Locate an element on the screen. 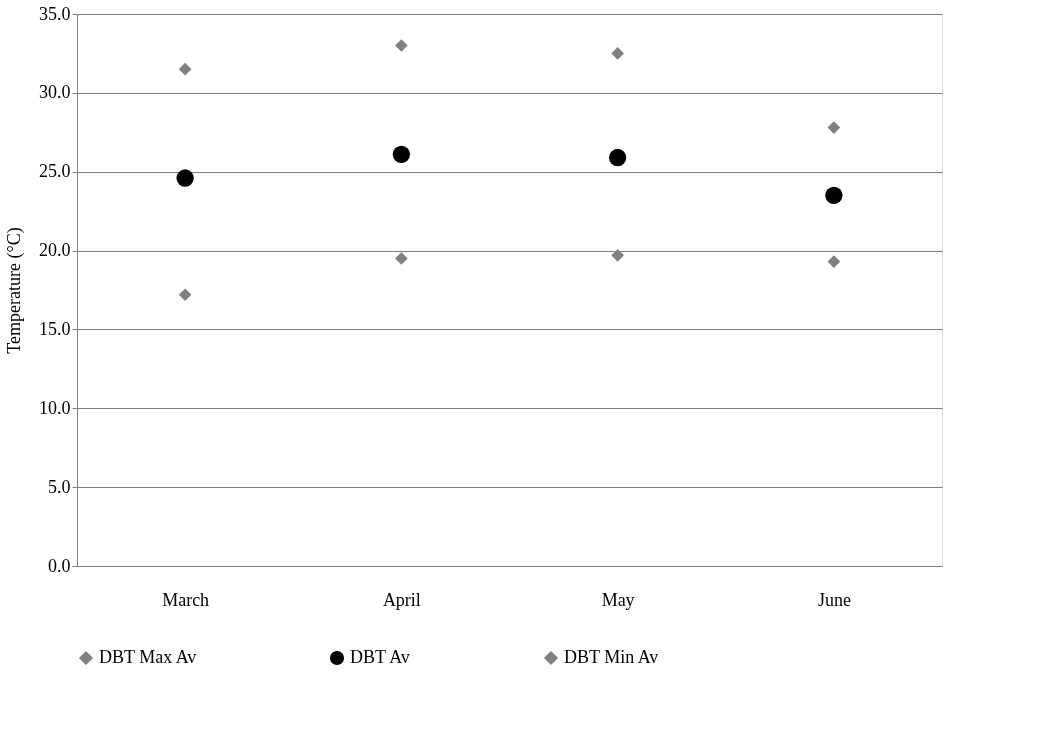  legend-label: DBT Max Av is located at coordinates (148, 657).